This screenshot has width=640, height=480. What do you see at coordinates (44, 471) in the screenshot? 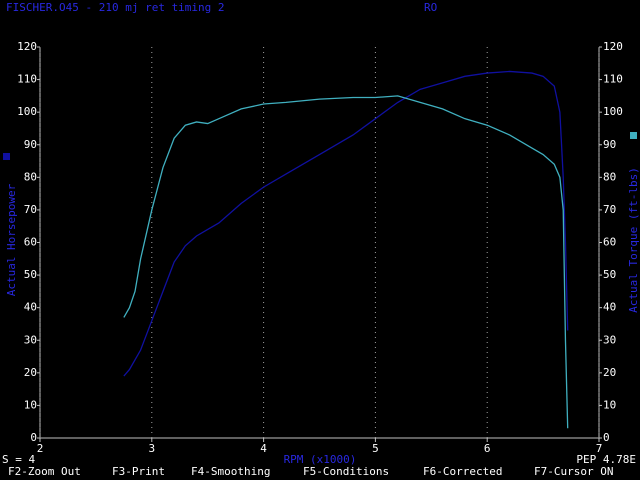
I see `menu-item: F2-Zoom Out` at bounding box center [44, 471].